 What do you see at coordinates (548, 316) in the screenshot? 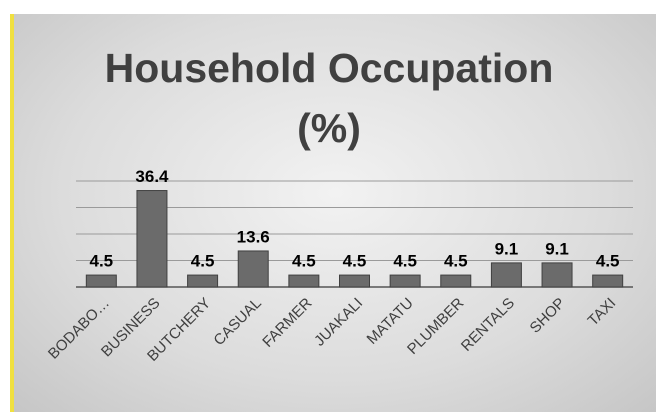
I see `x-tick-label: SHOP` at bounding box center [548, 316].